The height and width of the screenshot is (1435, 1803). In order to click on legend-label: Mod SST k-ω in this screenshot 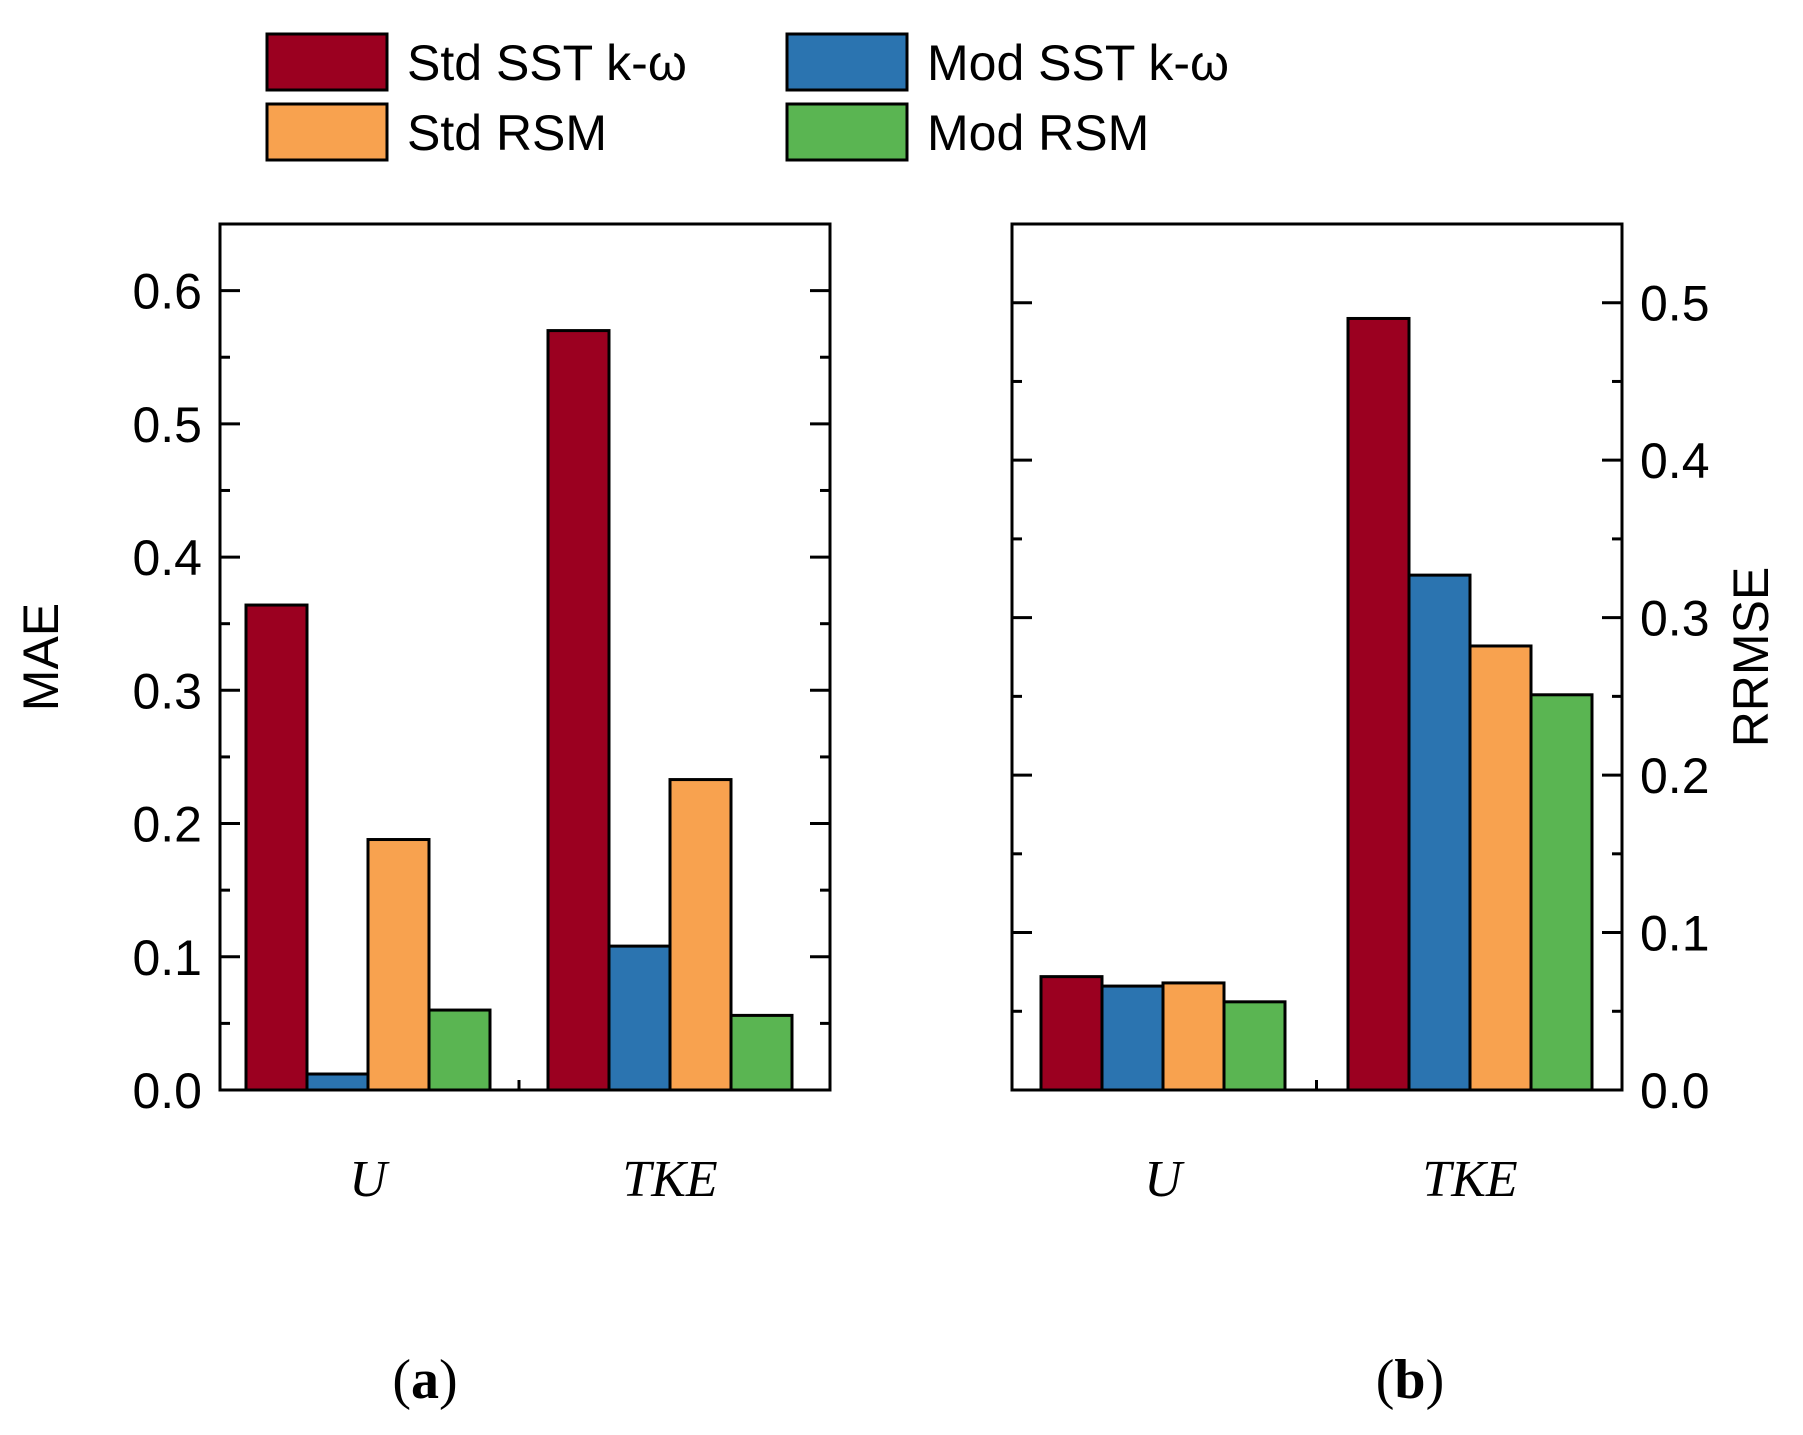, I will do `click(1078, 63)`.